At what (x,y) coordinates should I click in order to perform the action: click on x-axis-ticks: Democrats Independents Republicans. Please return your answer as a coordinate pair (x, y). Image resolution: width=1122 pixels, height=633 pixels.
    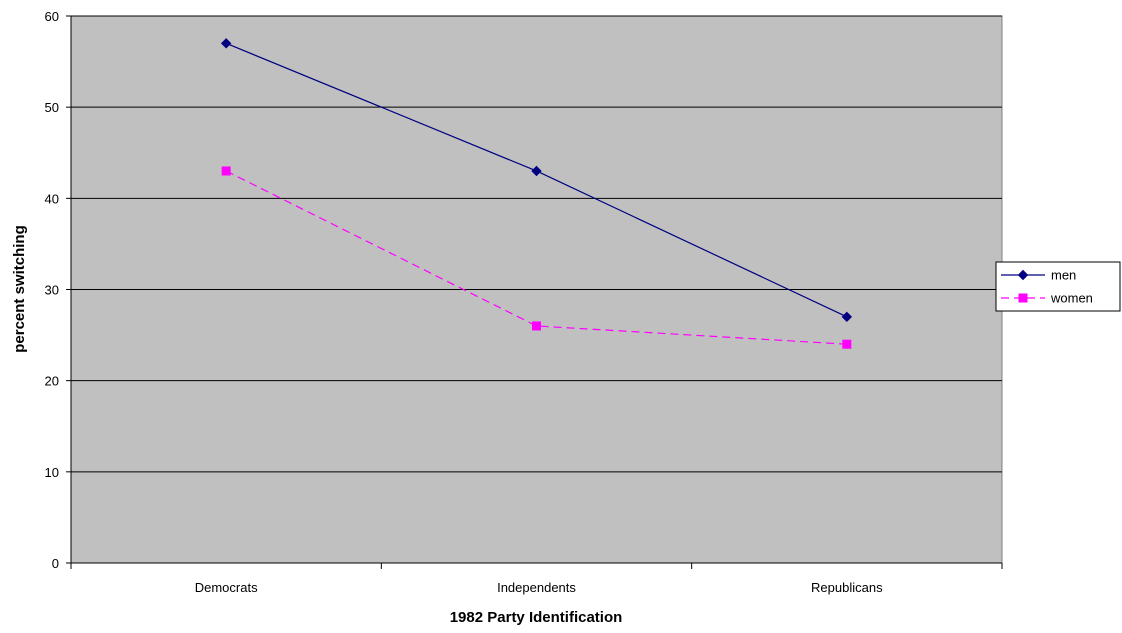
    Looking at the image, I should click on (536, 579).